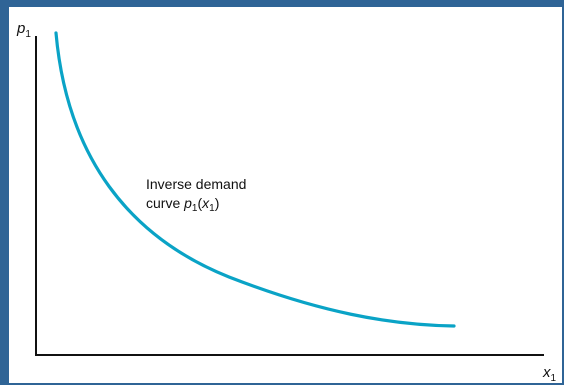 This screenshot has width=564, height=385. Describe the element at coordinates (196, 184) in the screenshot. I see `curve-label-line1: Inverse demand` at that location.